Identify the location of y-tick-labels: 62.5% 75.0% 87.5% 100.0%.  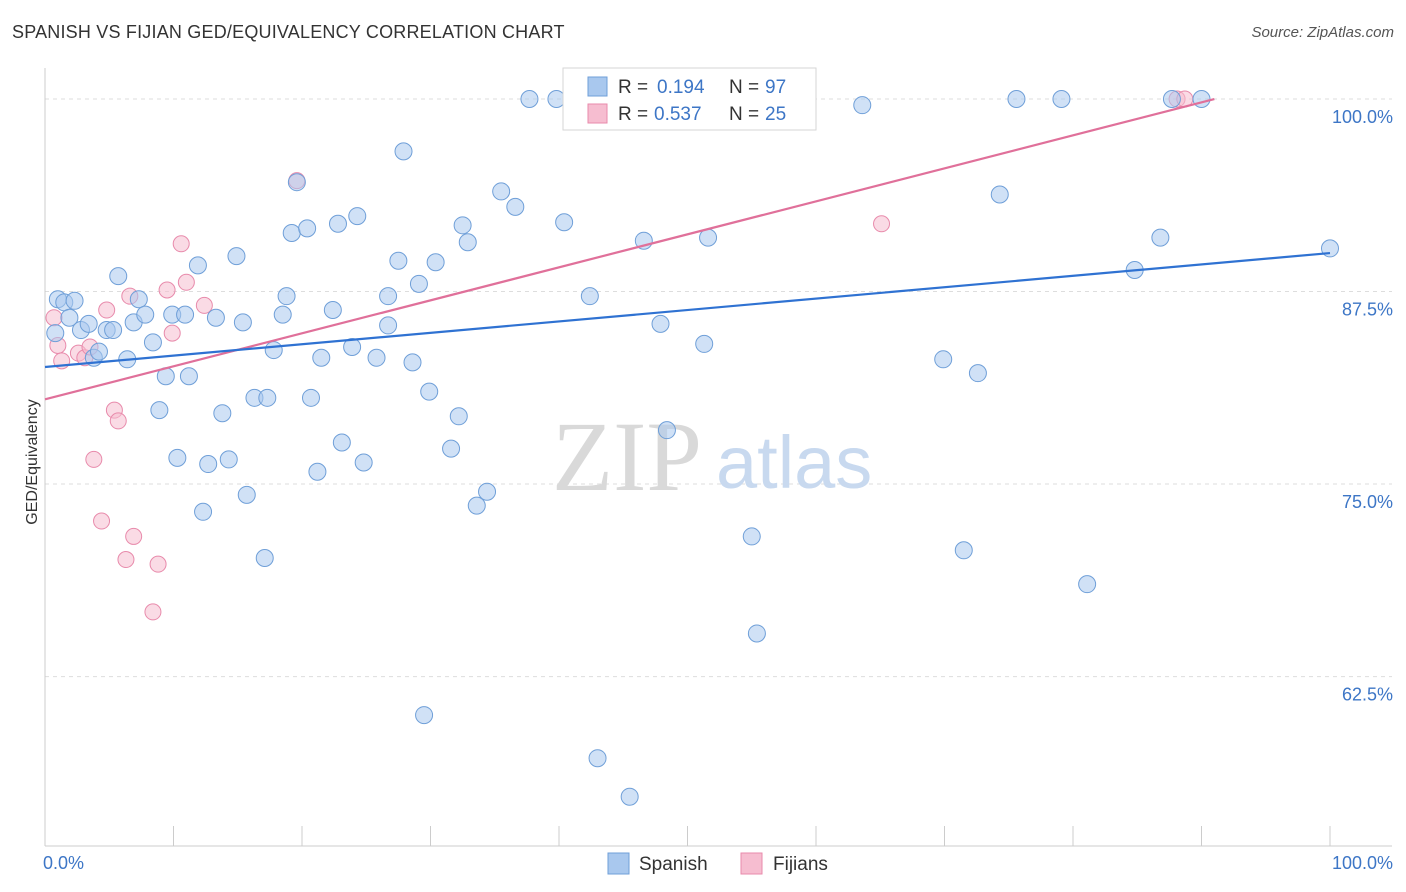
(1362, 406).